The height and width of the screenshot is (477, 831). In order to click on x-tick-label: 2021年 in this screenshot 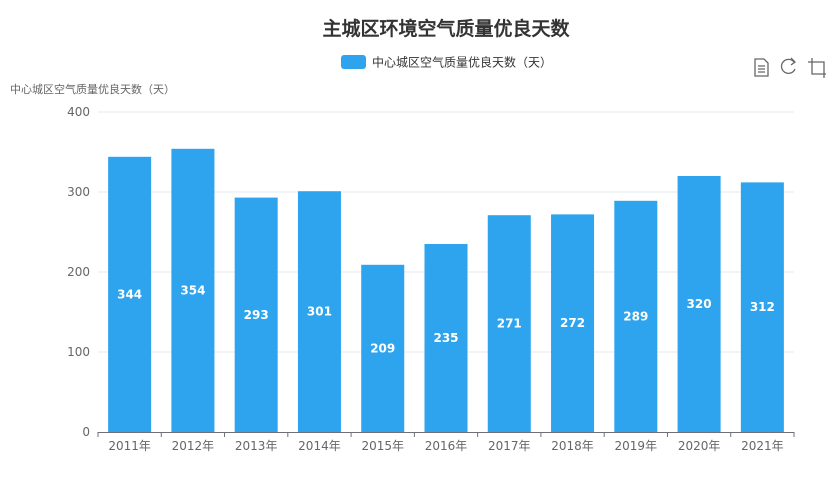, I will do `click(762, 446)`.